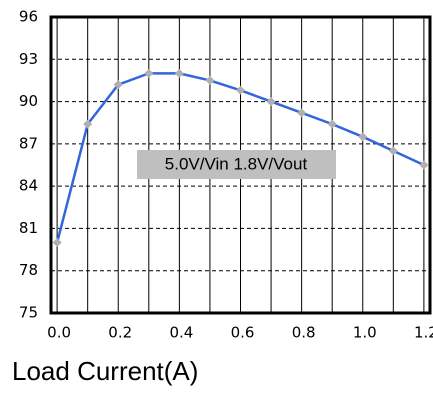 The image size is (433, 394). What do you see at coordinates (28, 313) in the screenshot?
I see `y-tick-label: 75` at bounding box center [28, 313].